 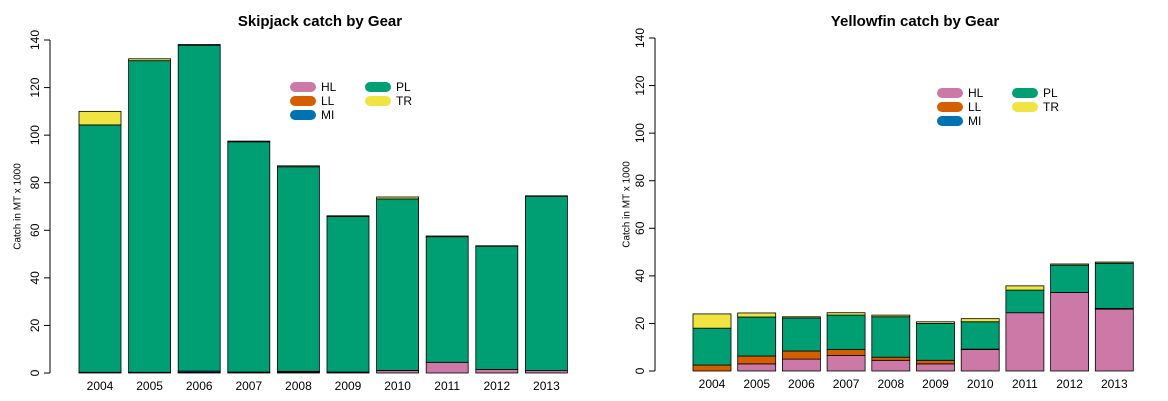 I want to click on x-tick-label: 2013, so click(x=1114, y=384).